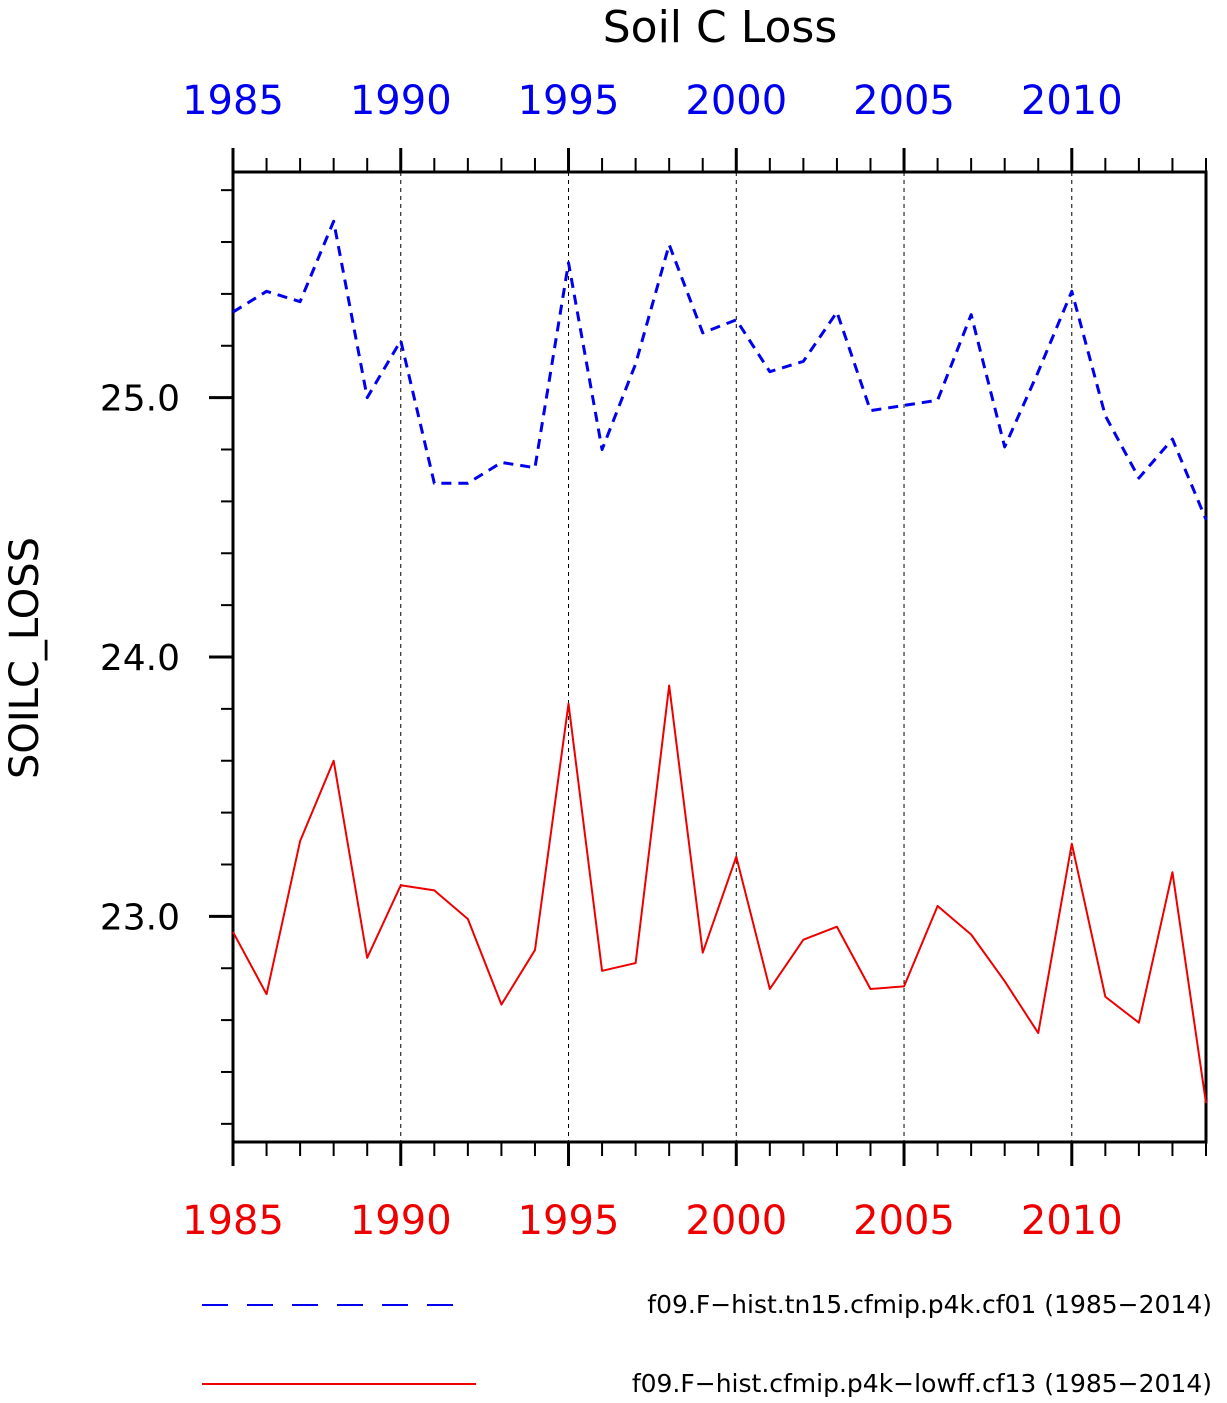  What do you see at coordinates (736, 1221) in the screenshot?
I see `bottom-tick-label-2000: 2000` at bounding box center [736, 1221].